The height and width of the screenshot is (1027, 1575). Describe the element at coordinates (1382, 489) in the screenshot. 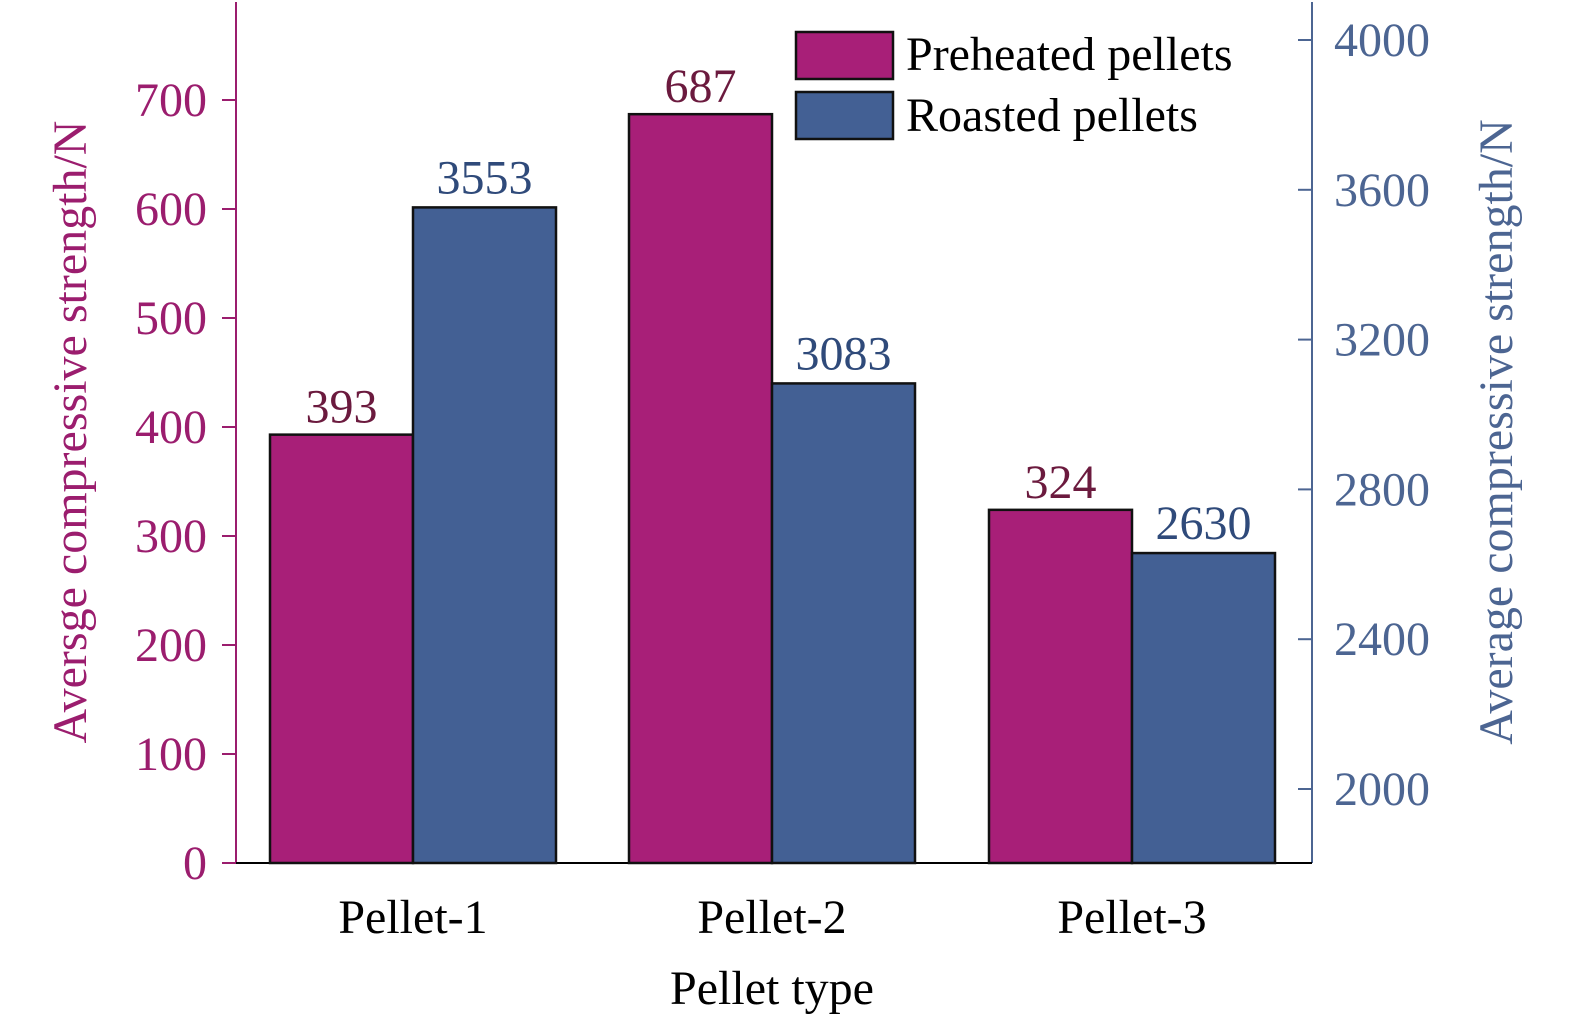

I see `right-axis-tick-label: 2800` at that location.